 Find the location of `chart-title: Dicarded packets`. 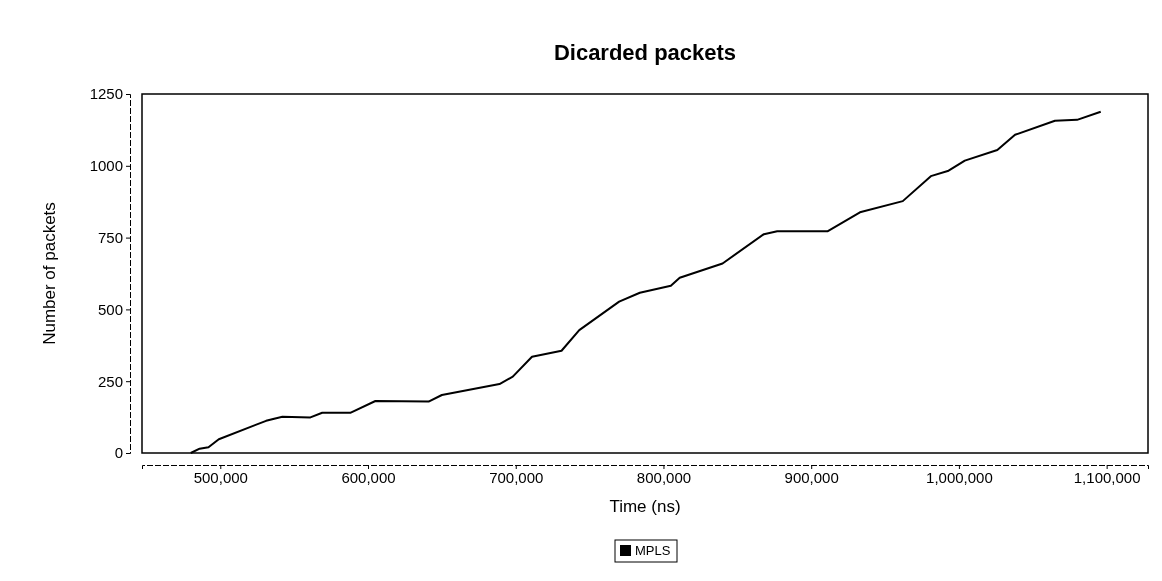

chart-title: Dicarded packets is located at coordinates (645, 52).